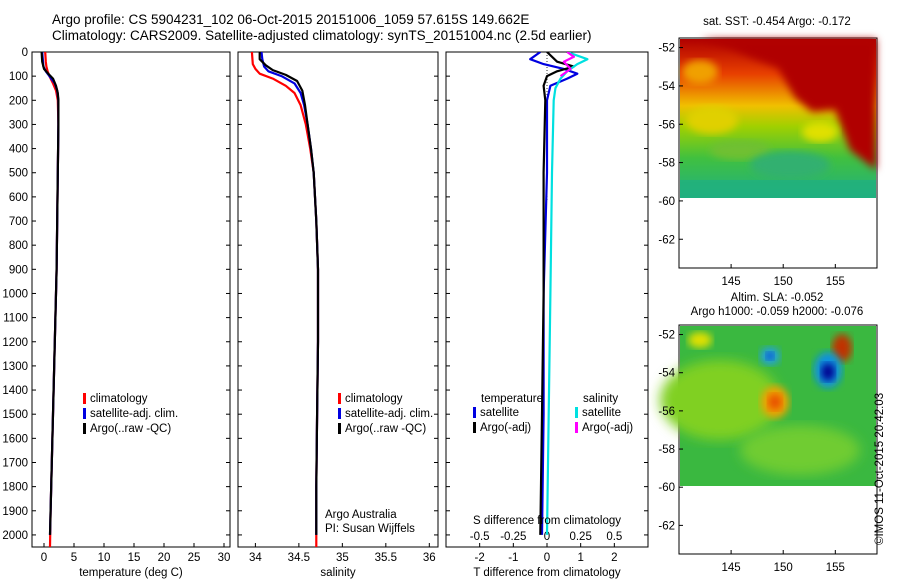  I want to click on depth-tick-label: 1400, so click(15, 391).